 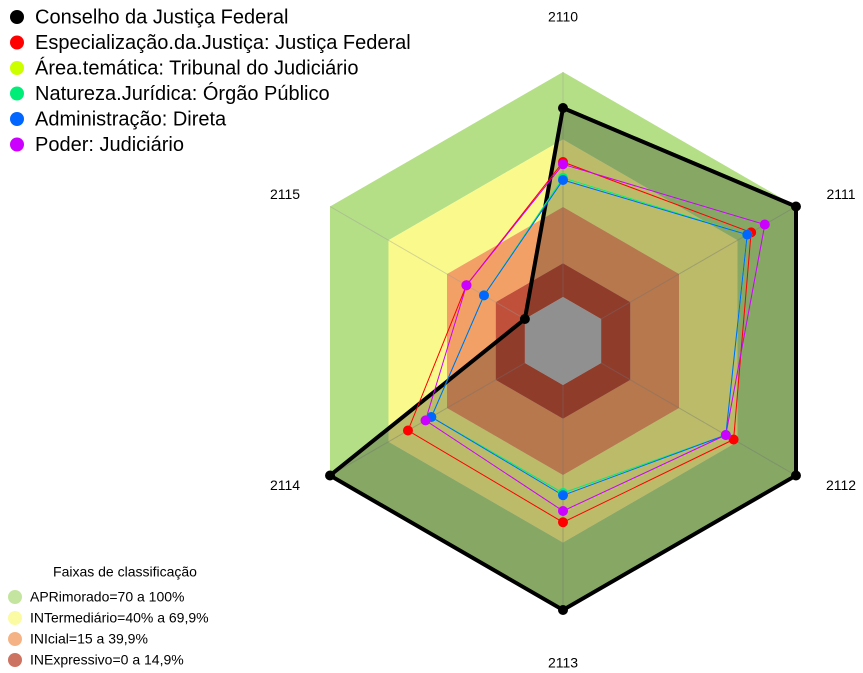 What do you see at coordinates (841, 485) in the screenshot?
I see `axis-label: 2112` at bounding box center [841, 485].